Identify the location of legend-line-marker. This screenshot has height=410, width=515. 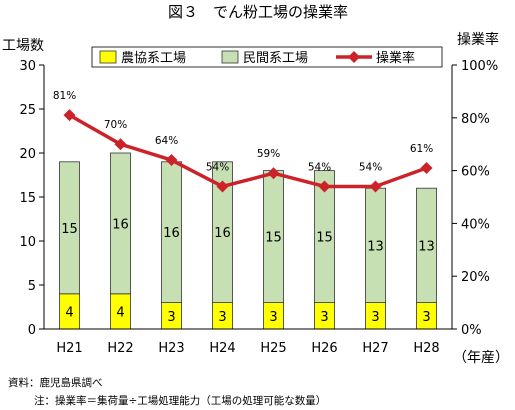
(354, 57).